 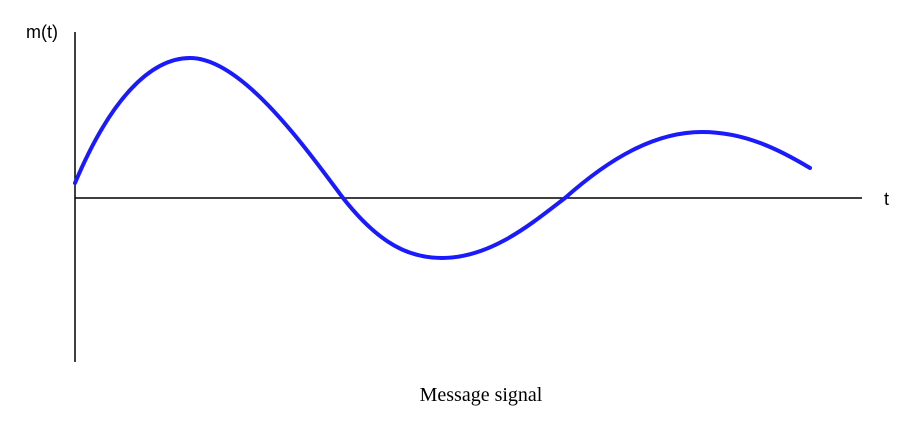 I want to click on figure-caption: Message signal, so click(x=481, y=395).